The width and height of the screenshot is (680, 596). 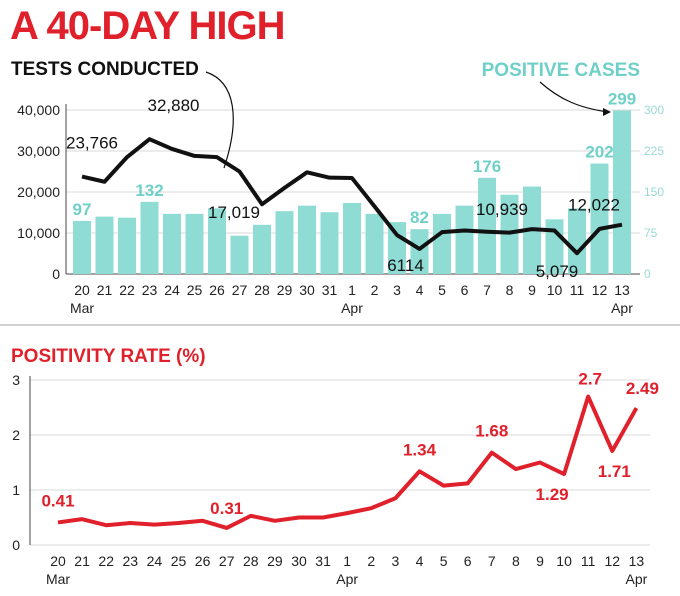 I want to click on tests-data-label: 5,079, so click(x=557, y=271).